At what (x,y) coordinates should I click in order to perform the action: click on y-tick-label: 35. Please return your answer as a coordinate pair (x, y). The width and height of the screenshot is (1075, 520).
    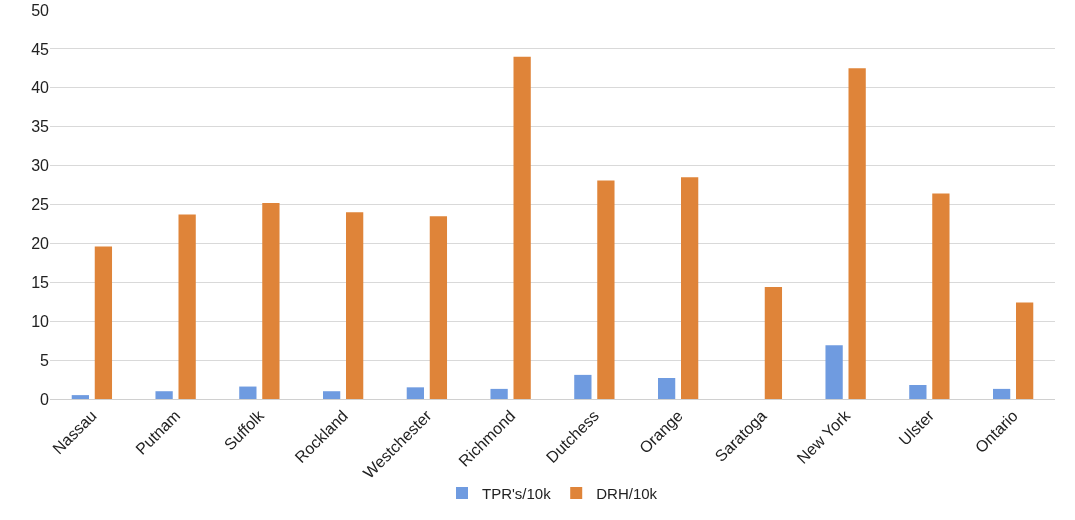
    Looking at the image, I should click on (40, 127).